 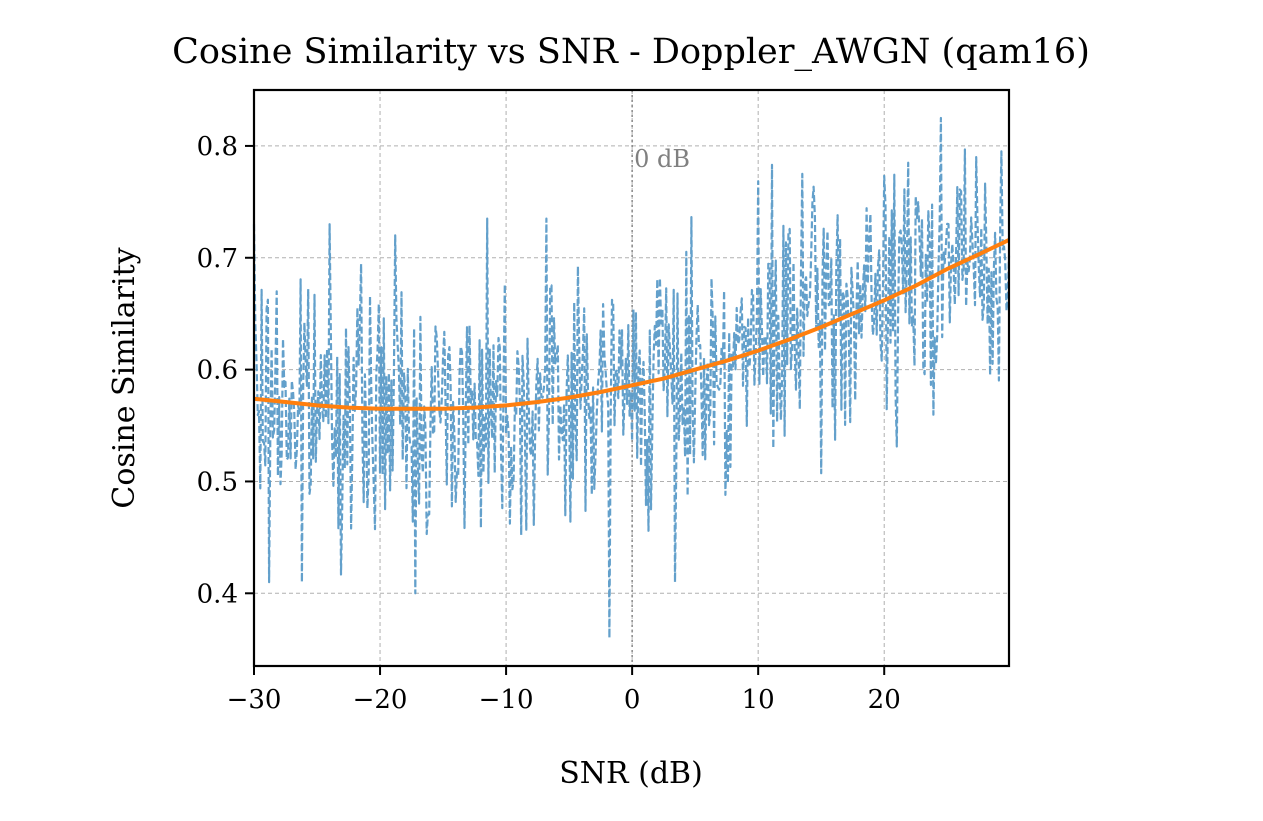 I want to click on x-axis-label: SNR (dB), so click(x=631, y=773).